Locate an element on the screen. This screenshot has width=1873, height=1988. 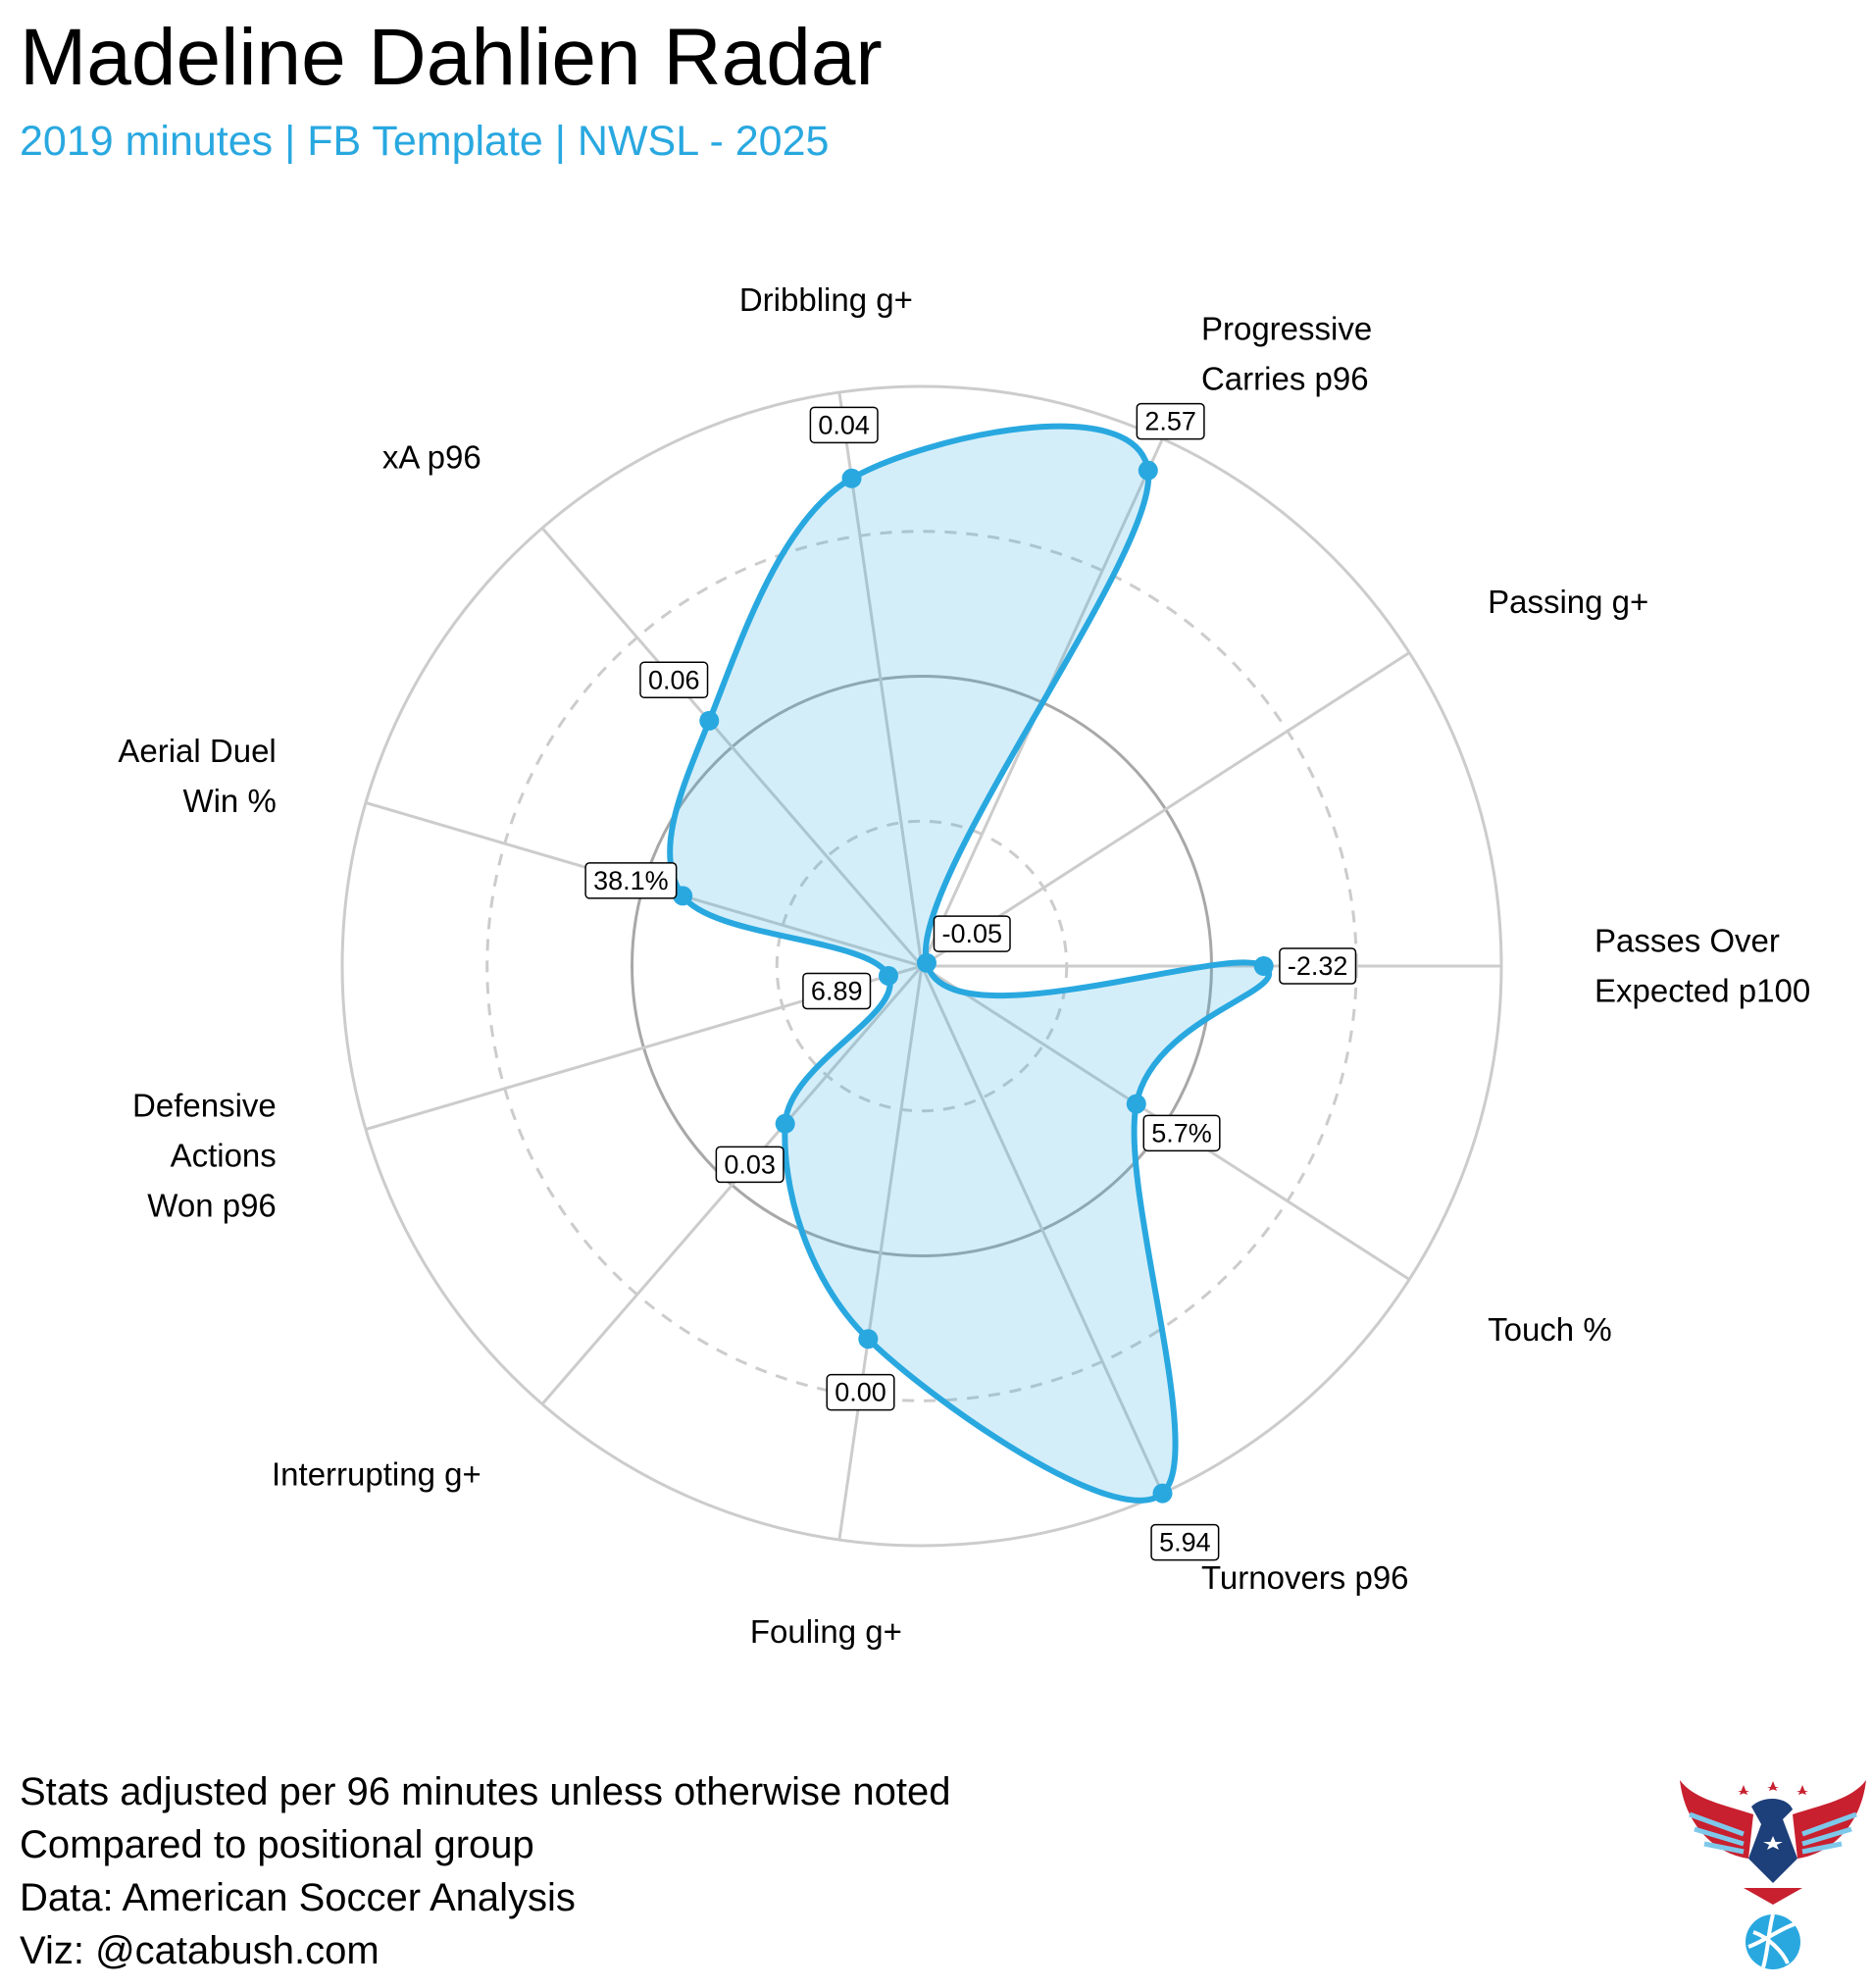
value-label-text: 6.89 is located at coordinates (837, 990).